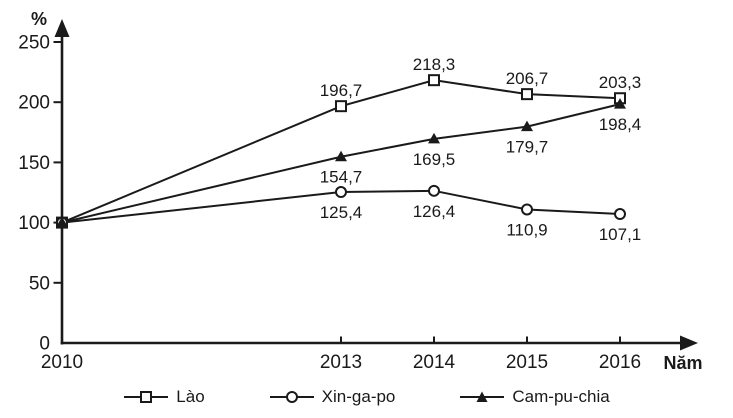  I want to click on legend: Lào Xin-ga-po Cam-pu-chia, so click(366, 397).